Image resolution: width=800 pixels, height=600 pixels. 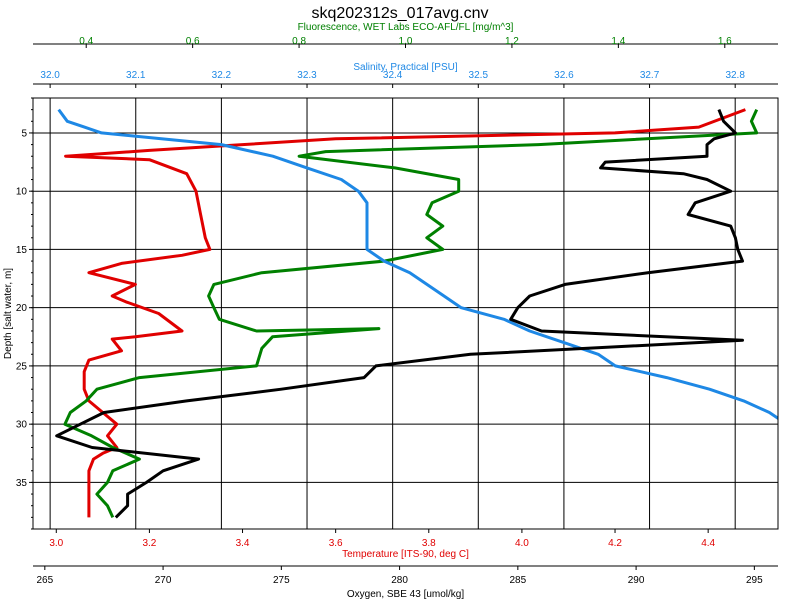 I want to click on y-tick-label: 5, so click(x=24, y=133).